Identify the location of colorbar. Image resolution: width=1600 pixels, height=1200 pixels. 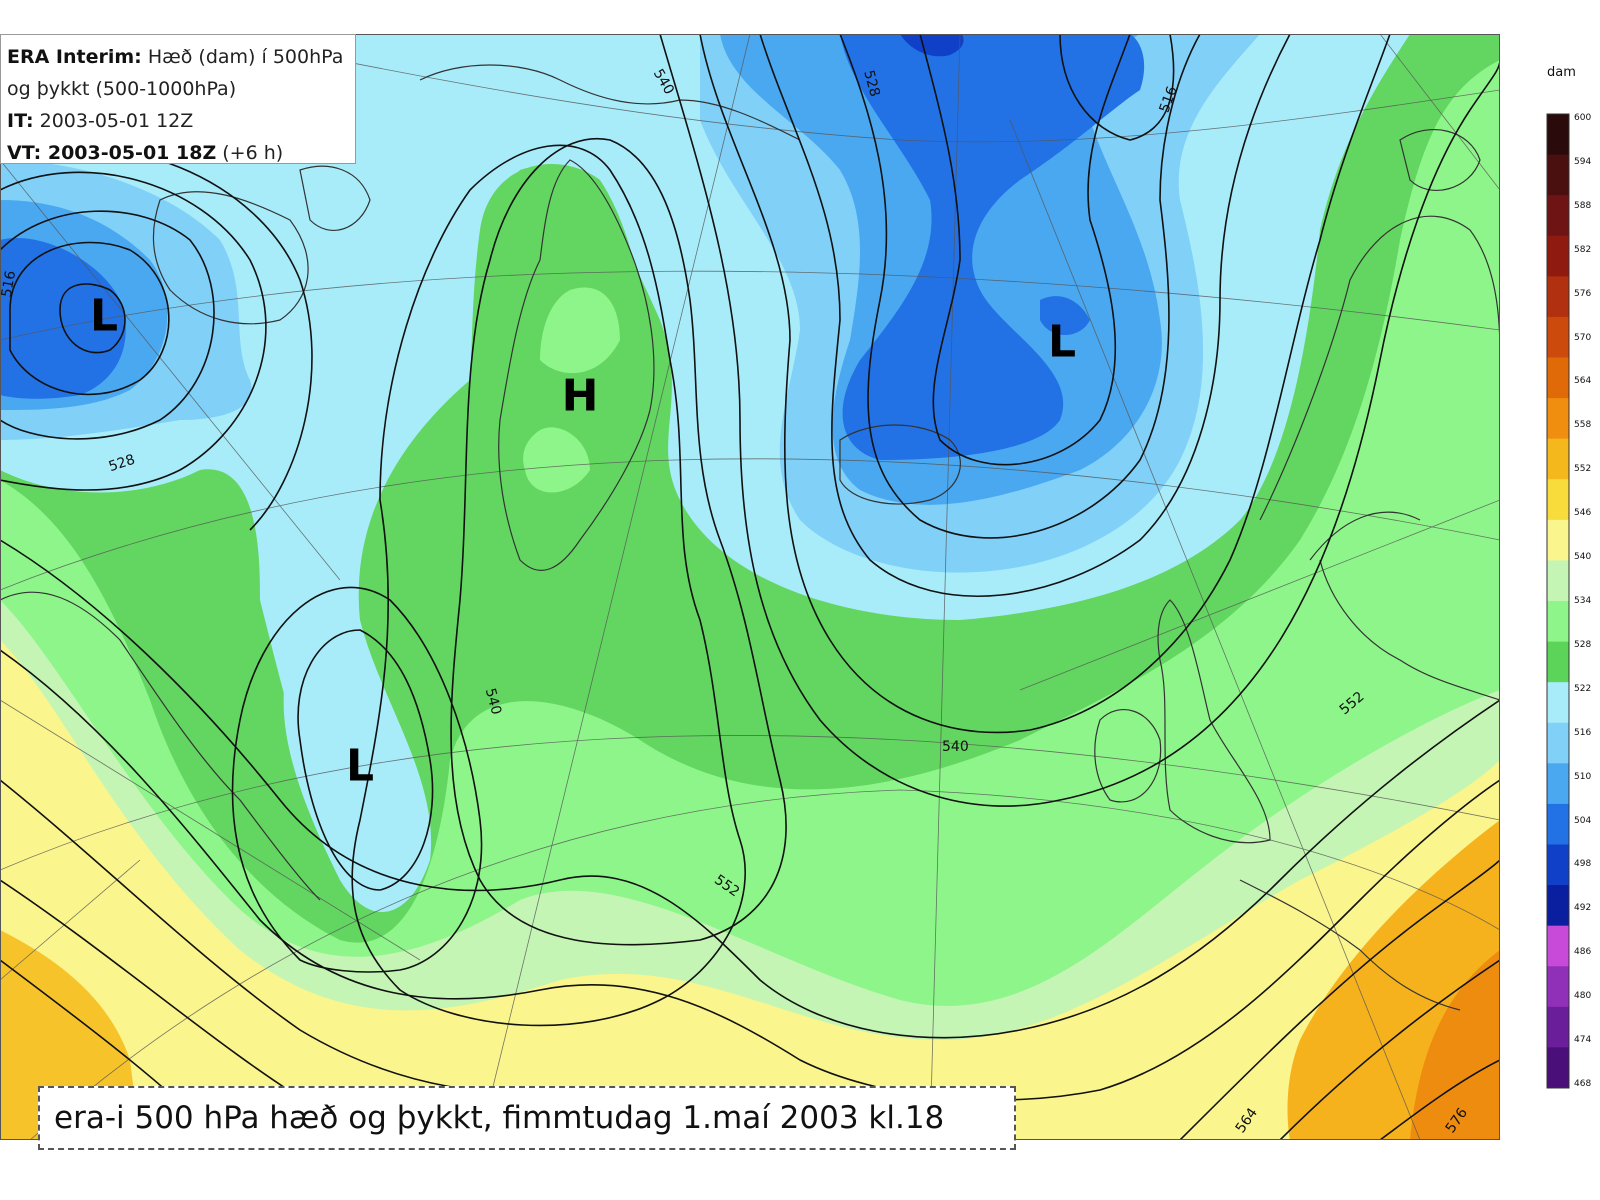
(1558, 601).